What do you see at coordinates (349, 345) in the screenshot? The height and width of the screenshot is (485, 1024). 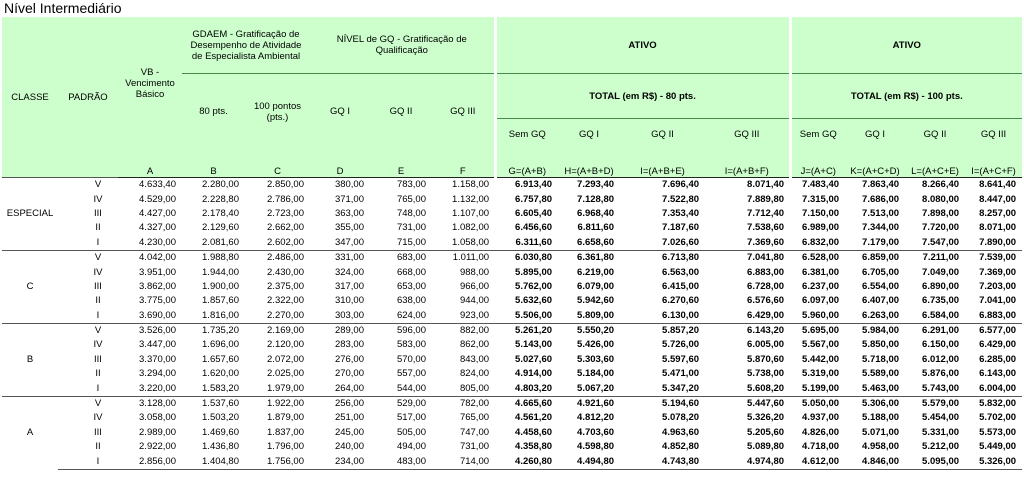 I see `value-cell: 283,00` at bounding box center [349, 345].